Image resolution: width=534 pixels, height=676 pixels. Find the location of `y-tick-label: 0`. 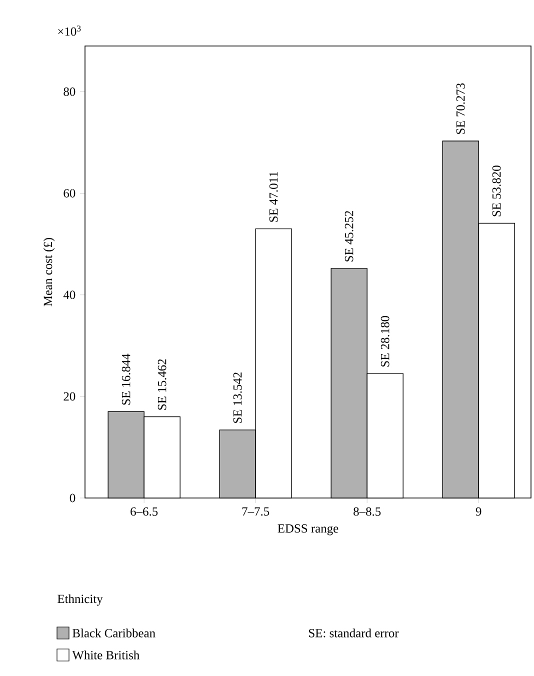

y-tick-label: 0 is located at coordinates (73, 498).